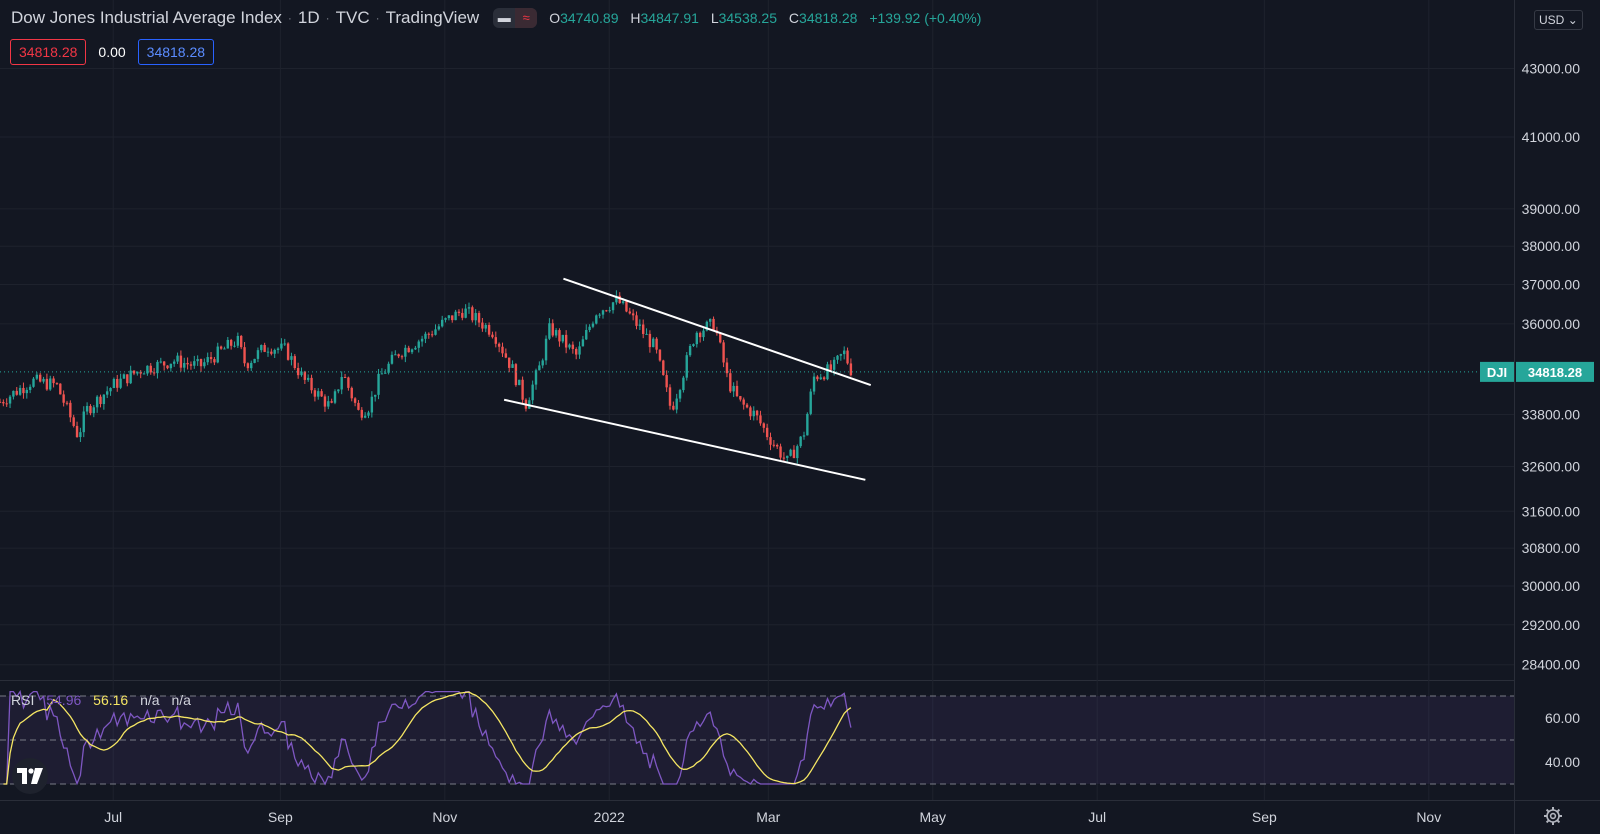 This screenshot has height=834, width=1600. Describe the element at coordinates (150, 700) in the screenshot. I see `rsi-na-1: n/a` at that location.